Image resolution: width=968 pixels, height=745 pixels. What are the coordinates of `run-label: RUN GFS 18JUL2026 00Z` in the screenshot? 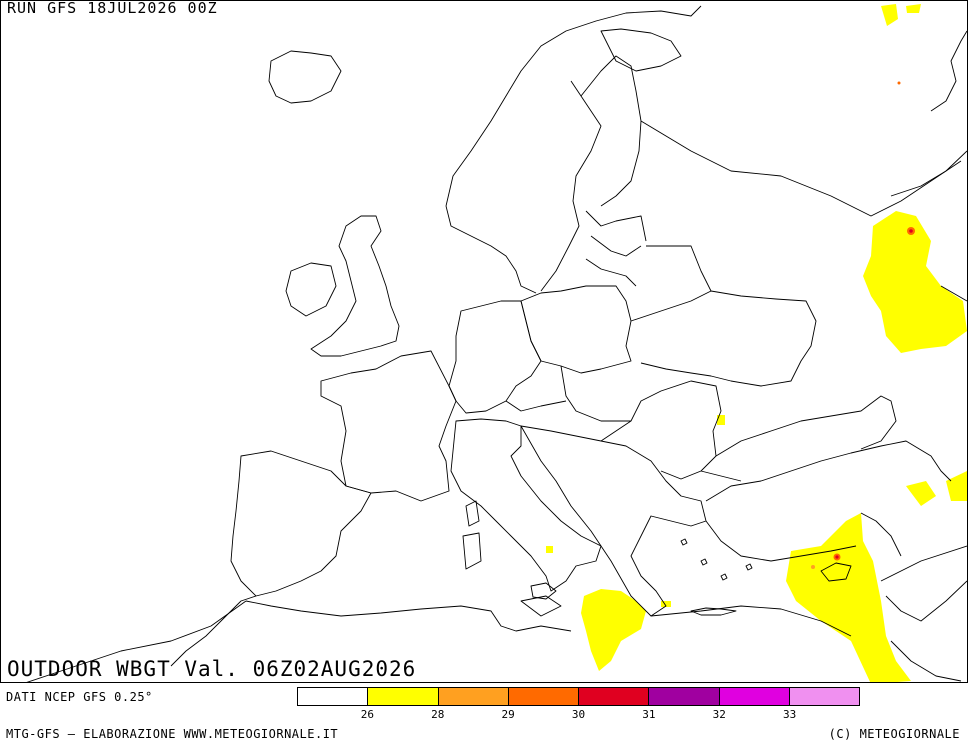 It's located at (112, 8).